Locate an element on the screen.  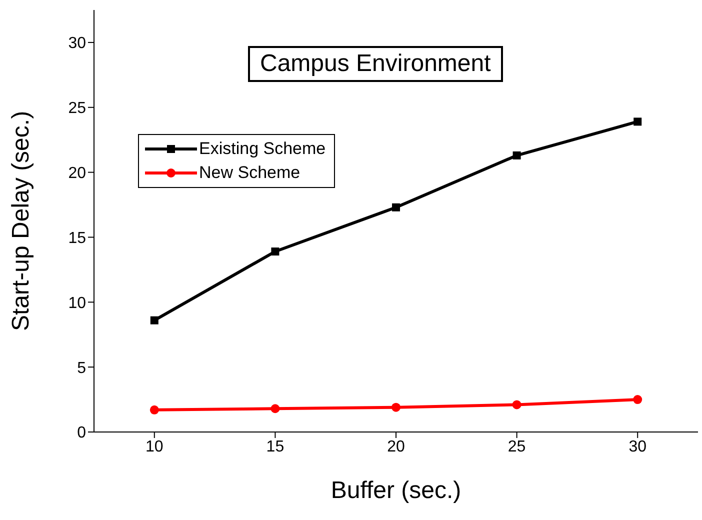
x-tick-label: 10 is located at coordinates (155, 447).